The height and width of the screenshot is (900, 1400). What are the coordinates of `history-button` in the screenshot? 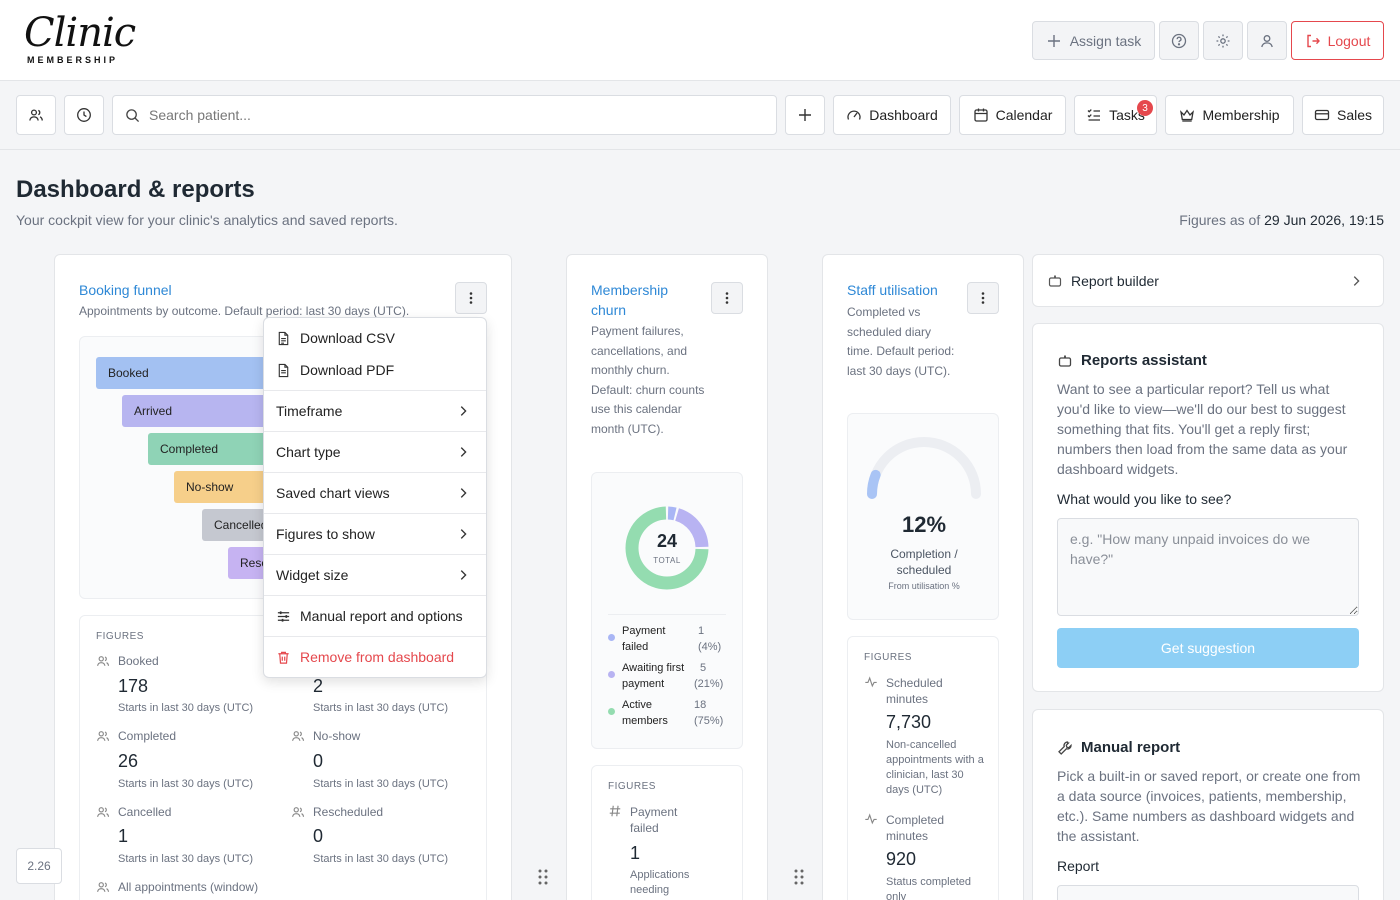 It's located at (84, 115).